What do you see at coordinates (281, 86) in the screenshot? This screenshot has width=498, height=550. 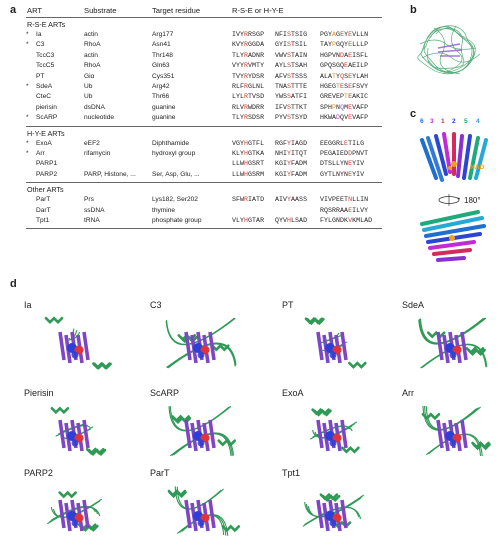 I see `residue-run: TNA` at bounding box center [281, 86].